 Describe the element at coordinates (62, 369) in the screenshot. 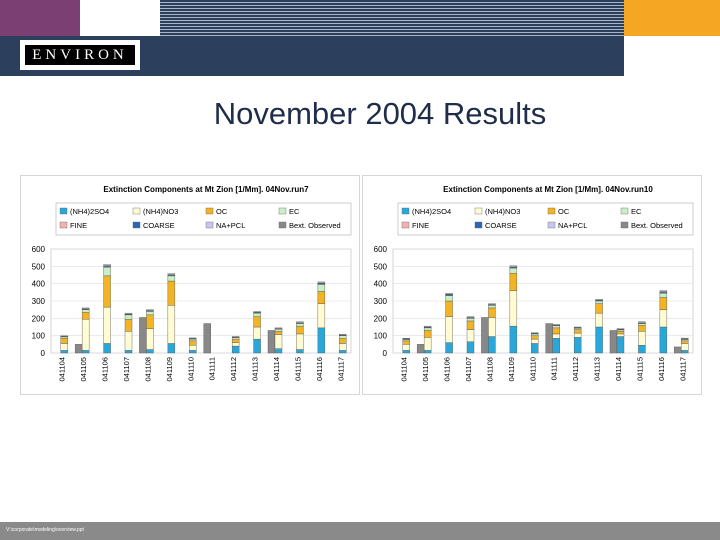

I see `x-tick-label: 041104` at that location.